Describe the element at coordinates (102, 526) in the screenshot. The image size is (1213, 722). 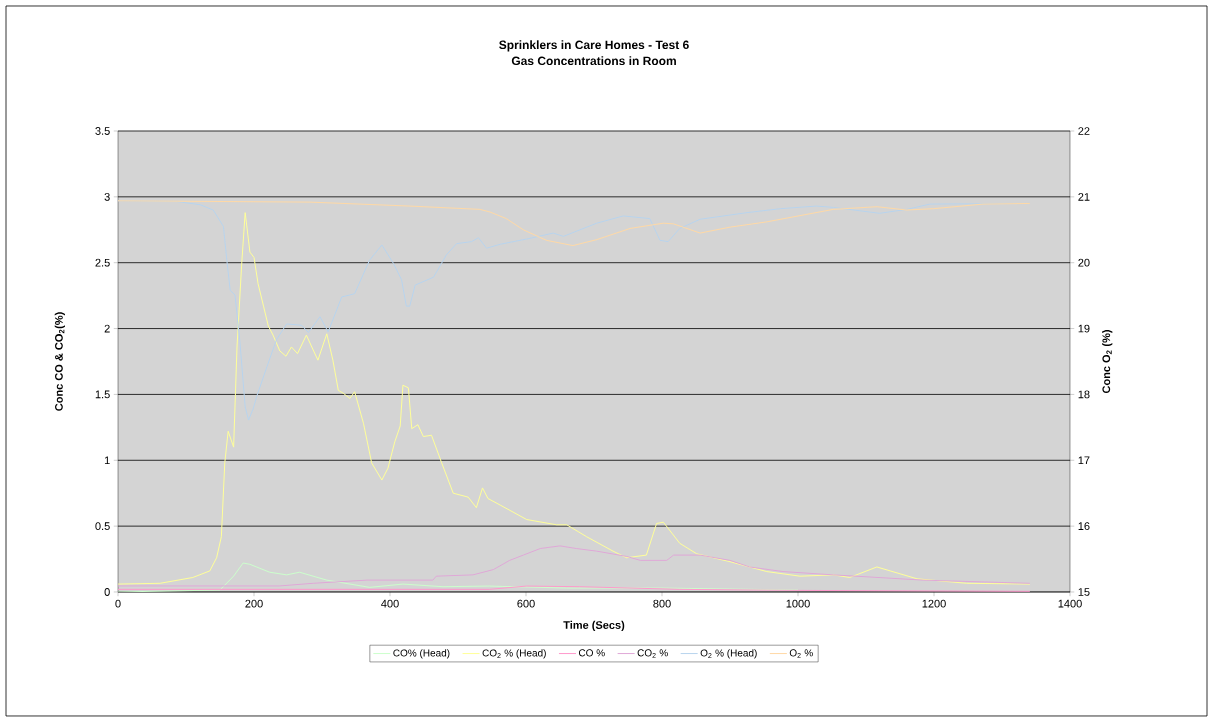
I see `y-tick-label: 0.5` at that location.